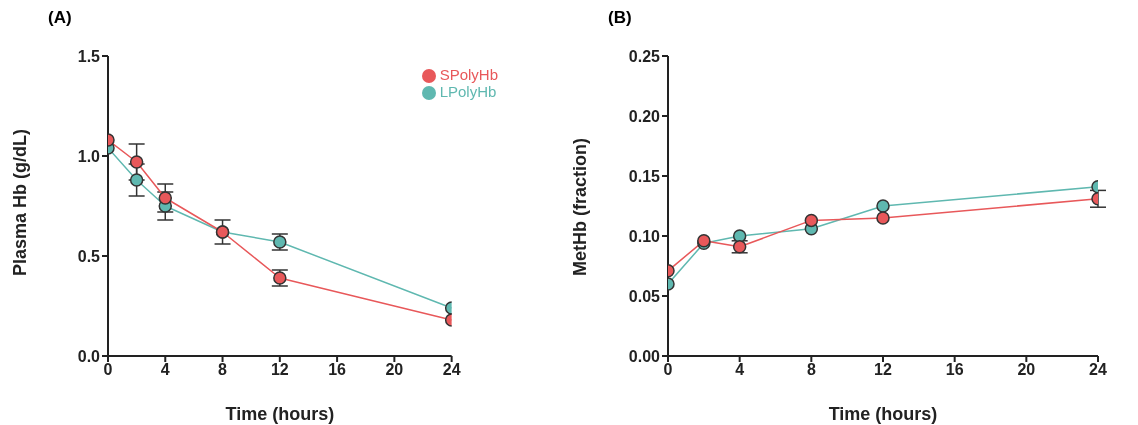 The width and height of the screenshot is (1138, 425). What do you see at coordinates (644, 176) in the screenshot?
I see `y-tick-label: 0.15` at bounding box center [644, 176].